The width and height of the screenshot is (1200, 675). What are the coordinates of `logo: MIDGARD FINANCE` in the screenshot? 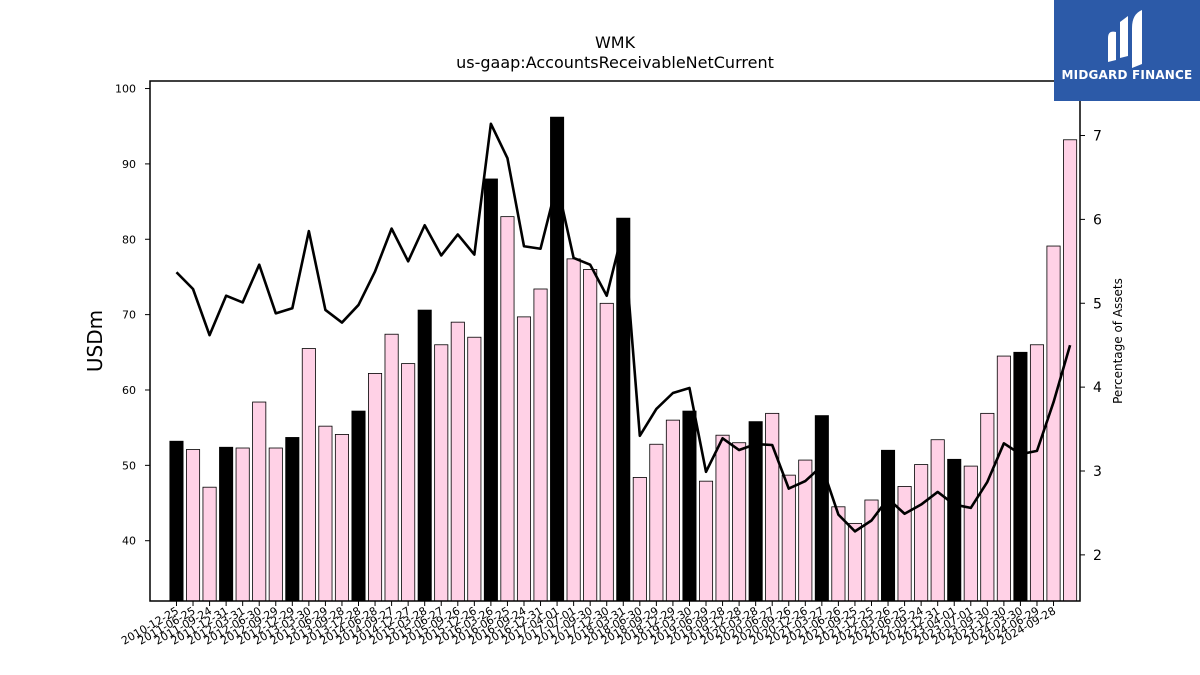 It's located at (1127, 50).